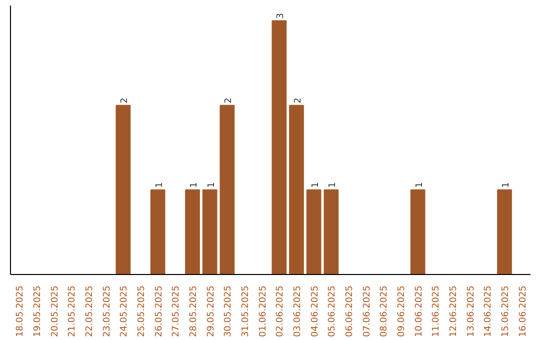  I want to click on x-tick-label: 23.05.2025, so click(107, 312).